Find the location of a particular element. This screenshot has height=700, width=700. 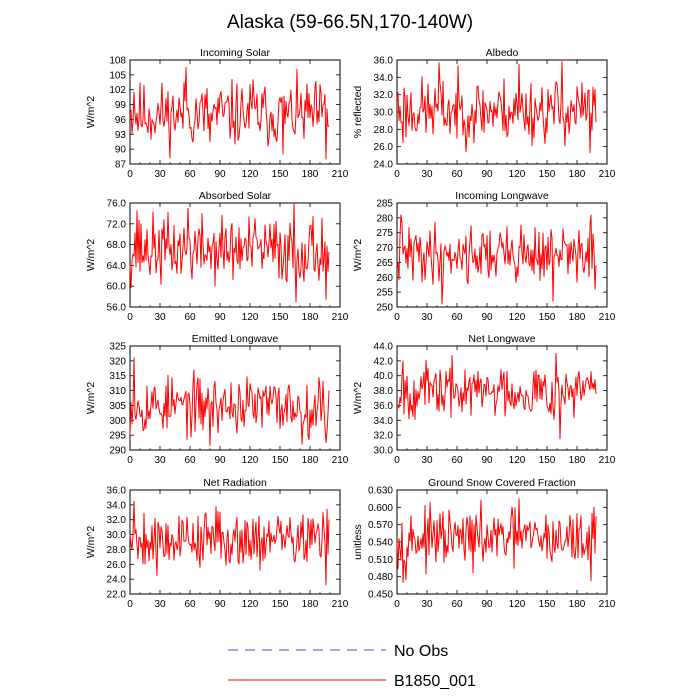

panel-title: Ground Snow Covered Fraction is located at coordinates (502, 483).